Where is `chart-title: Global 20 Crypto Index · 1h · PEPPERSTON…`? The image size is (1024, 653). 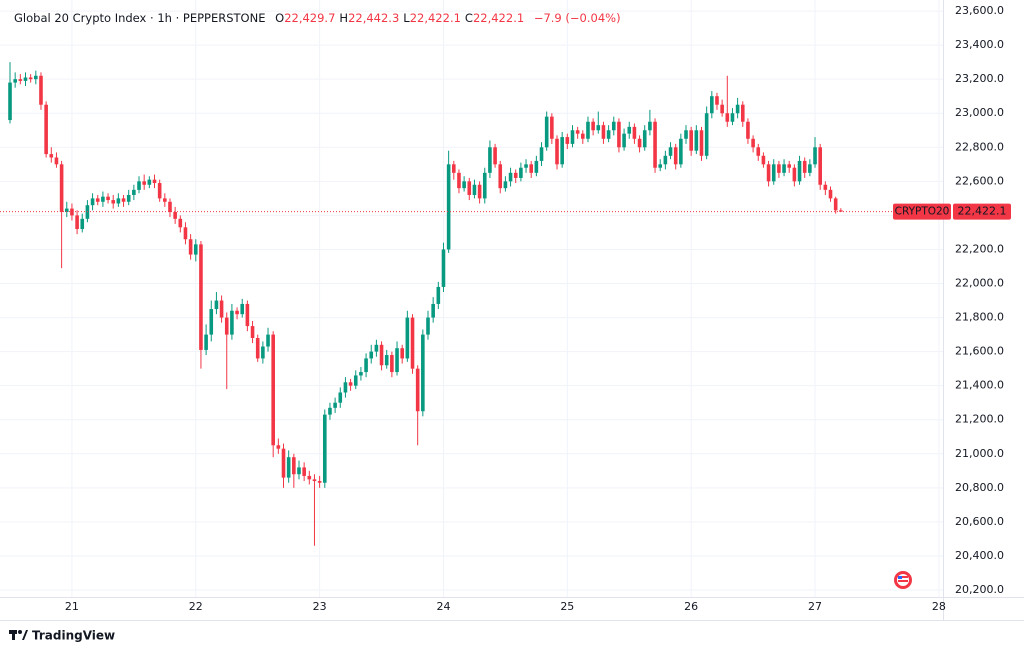
chart-title: Global 20 Crypto Index · 1h · PEPPERSTON… is located at coordinates (139, 18).